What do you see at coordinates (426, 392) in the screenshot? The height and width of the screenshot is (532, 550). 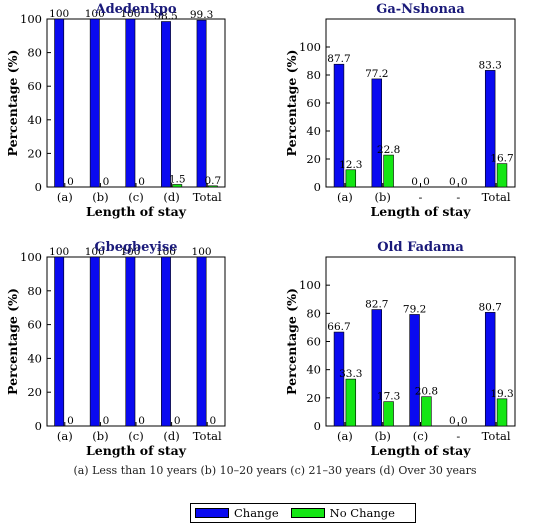 I see `data-label-no-change-3-2: 20.8` at bounding box center [426, 392].